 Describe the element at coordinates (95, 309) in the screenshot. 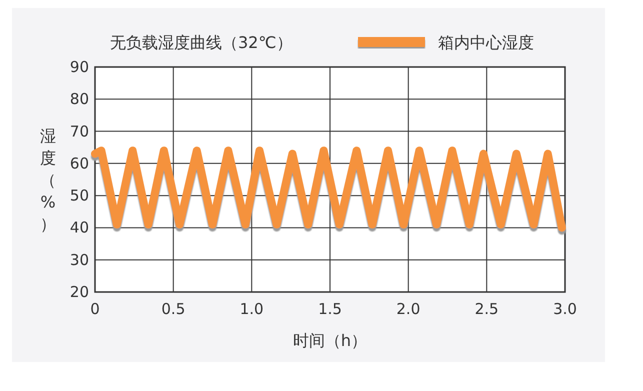

I see `x-tick-label: 0` at that location.